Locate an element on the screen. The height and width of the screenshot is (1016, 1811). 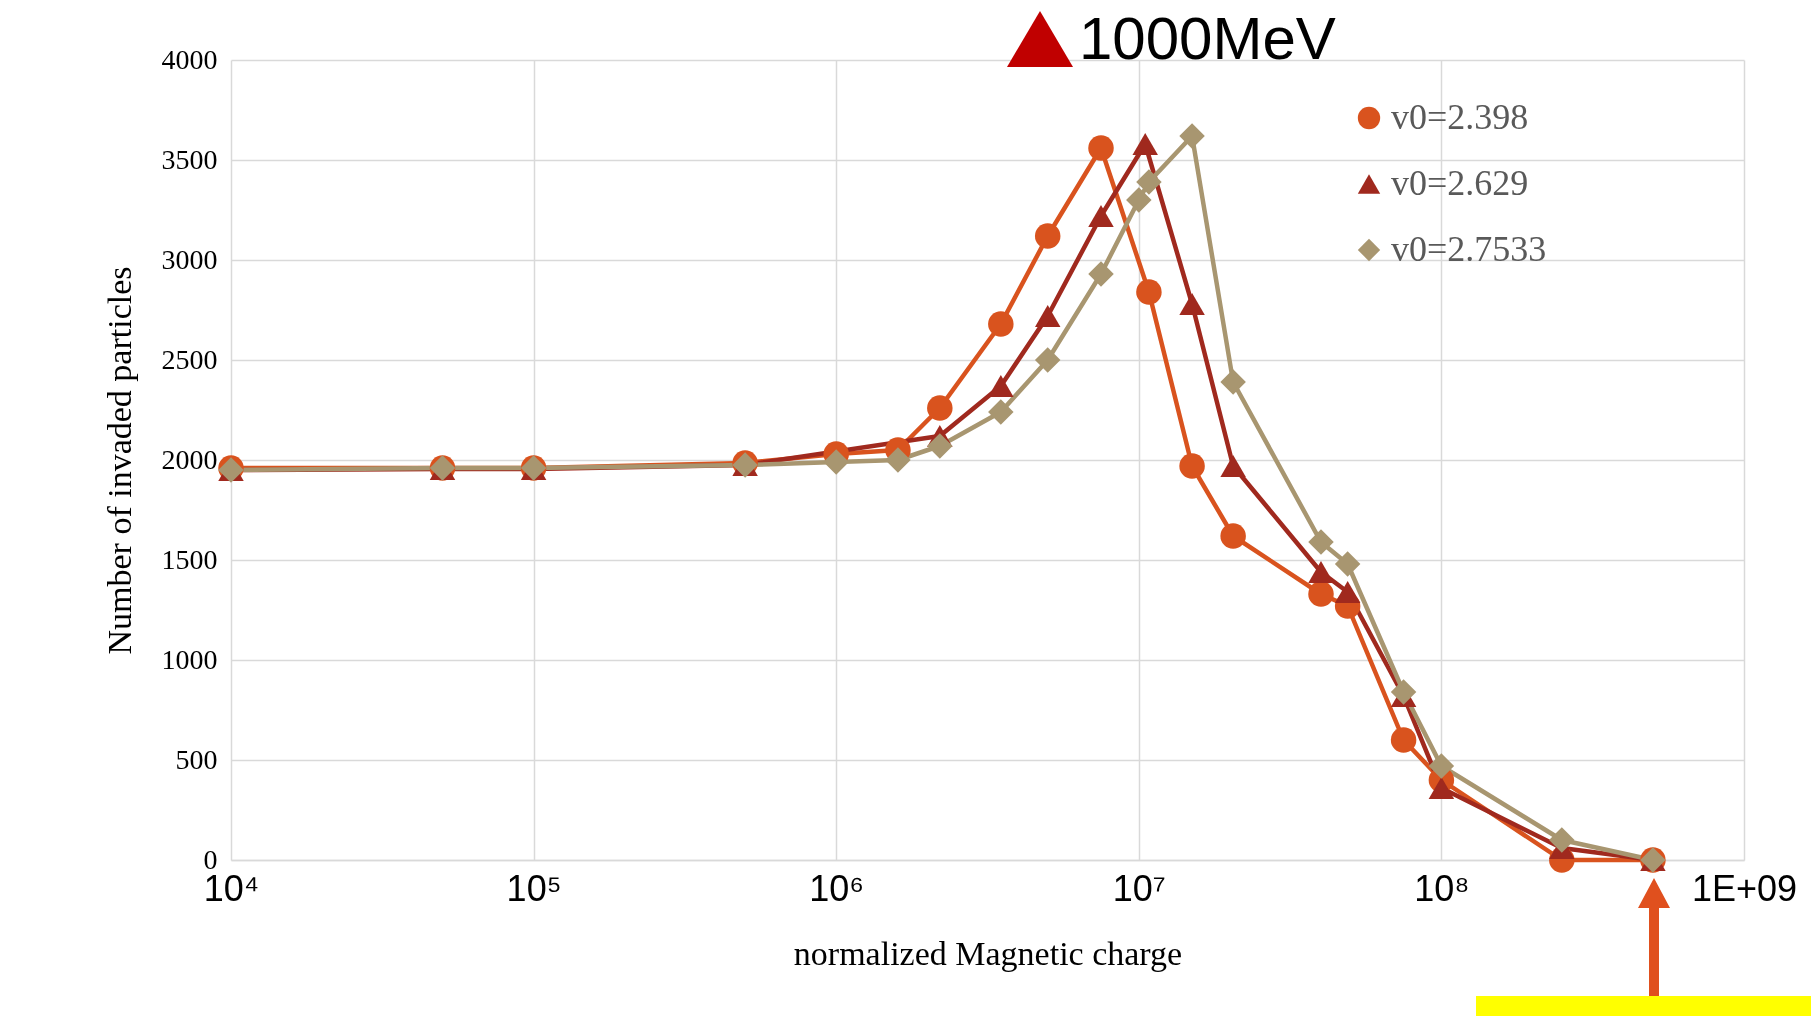
y-tick-label: 1000 is located at coordinates (189, 659).